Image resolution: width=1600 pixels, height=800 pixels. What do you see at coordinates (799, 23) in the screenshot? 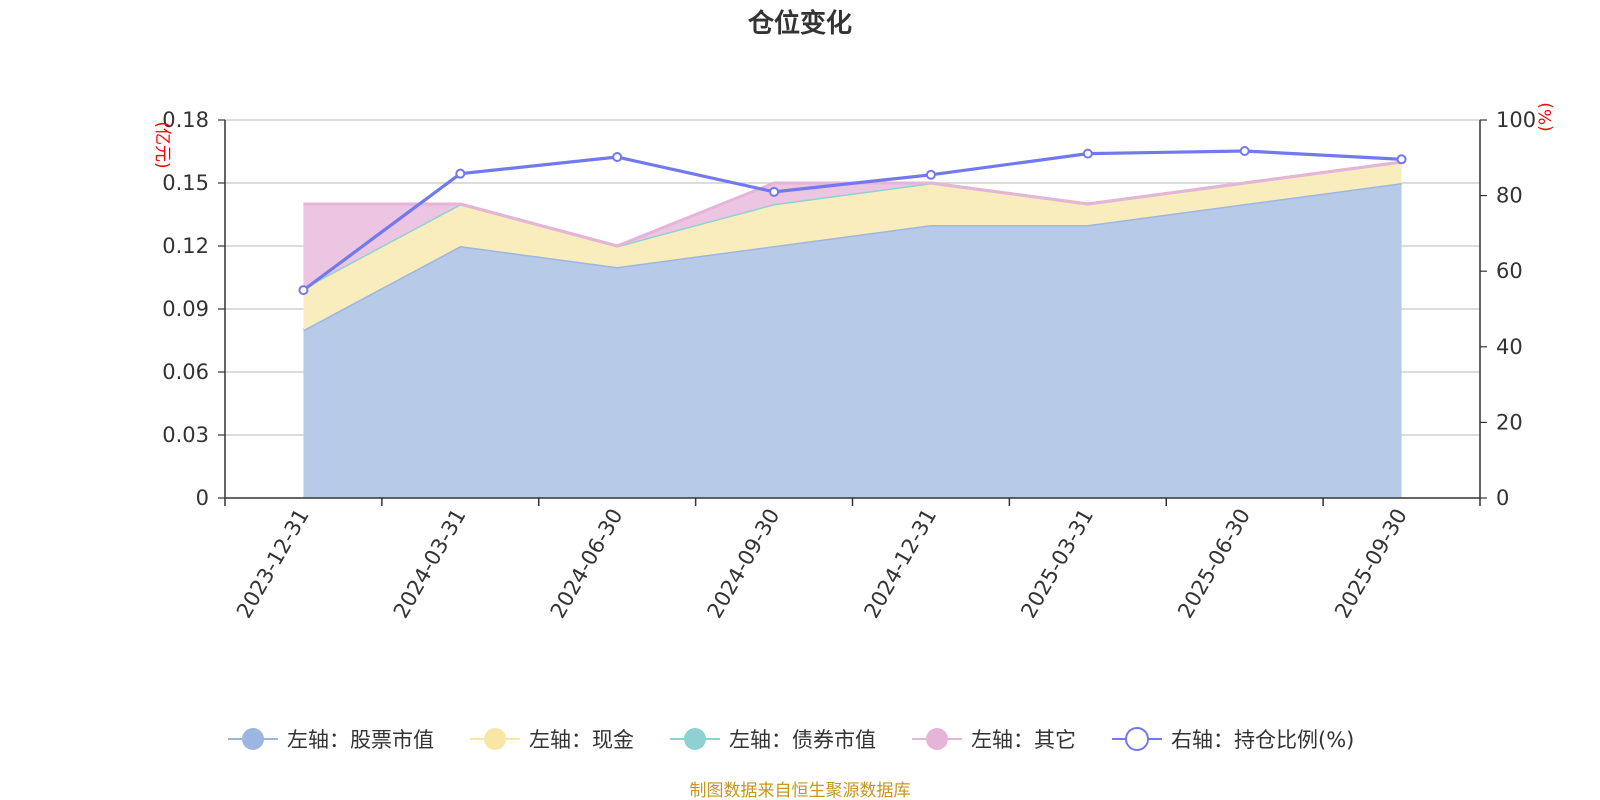
I see `chart-title: 仓位变化` at bounding box center [799, 23].